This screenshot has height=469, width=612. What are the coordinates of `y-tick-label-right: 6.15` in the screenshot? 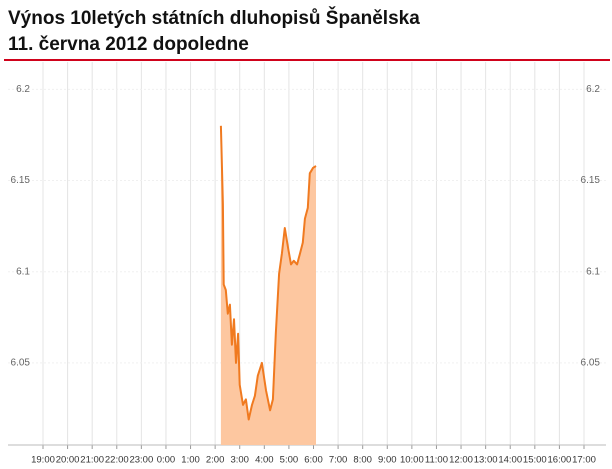 It's located at (591, 180).